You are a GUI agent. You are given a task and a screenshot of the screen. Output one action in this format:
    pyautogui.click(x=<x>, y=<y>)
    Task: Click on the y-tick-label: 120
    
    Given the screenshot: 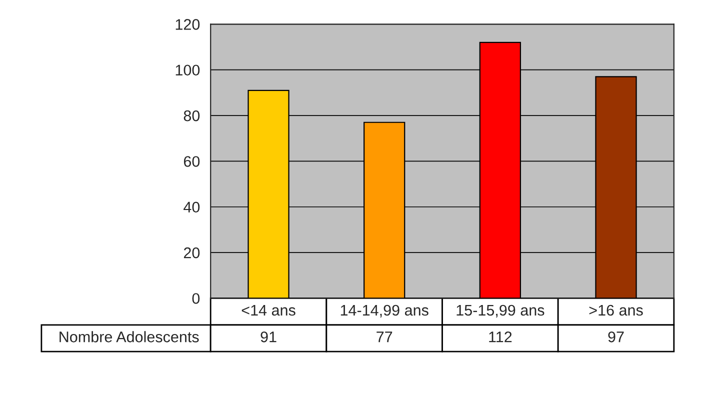 What is the action you would take?
    pyautogui.click(x=188, y=24)
    